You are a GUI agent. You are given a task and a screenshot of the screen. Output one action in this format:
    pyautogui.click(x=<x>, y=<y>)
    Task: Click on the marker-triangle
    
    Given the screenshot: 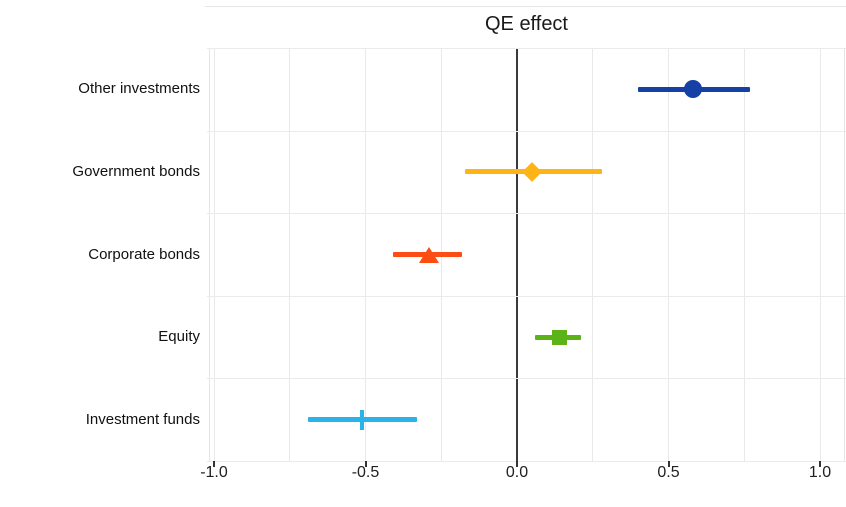 What is the action you would take?
    pyautogui.click(x=429, y=254)
    